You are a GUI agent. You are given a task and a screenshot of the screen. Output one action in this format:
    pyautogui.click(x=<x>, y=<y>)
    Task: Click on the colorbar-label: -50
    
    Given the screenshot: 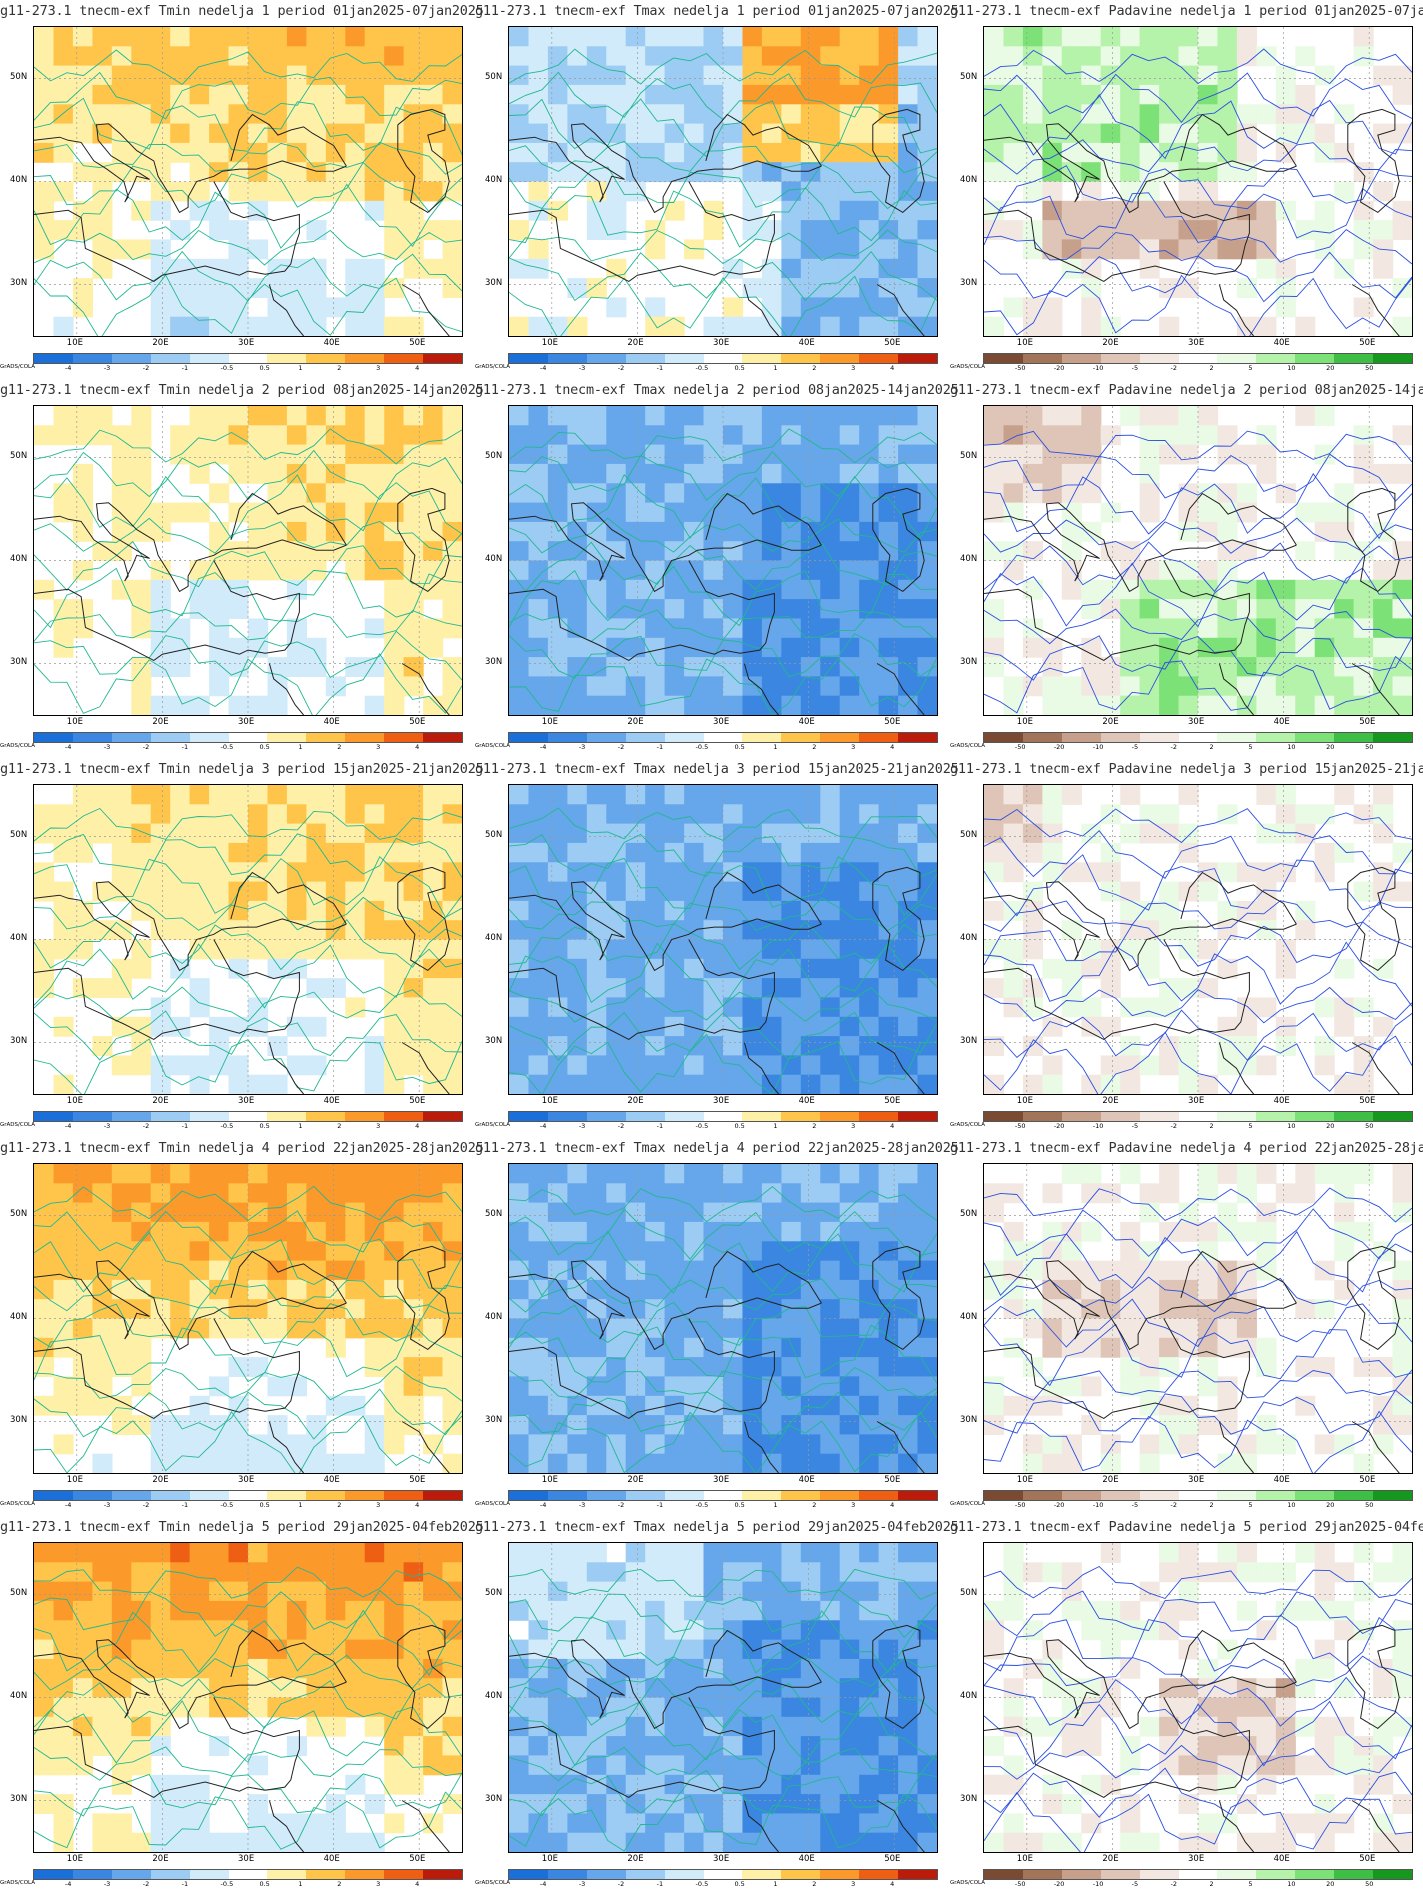 What is the action you would take?
    pyautogui.click(x=1020, y=368)
    